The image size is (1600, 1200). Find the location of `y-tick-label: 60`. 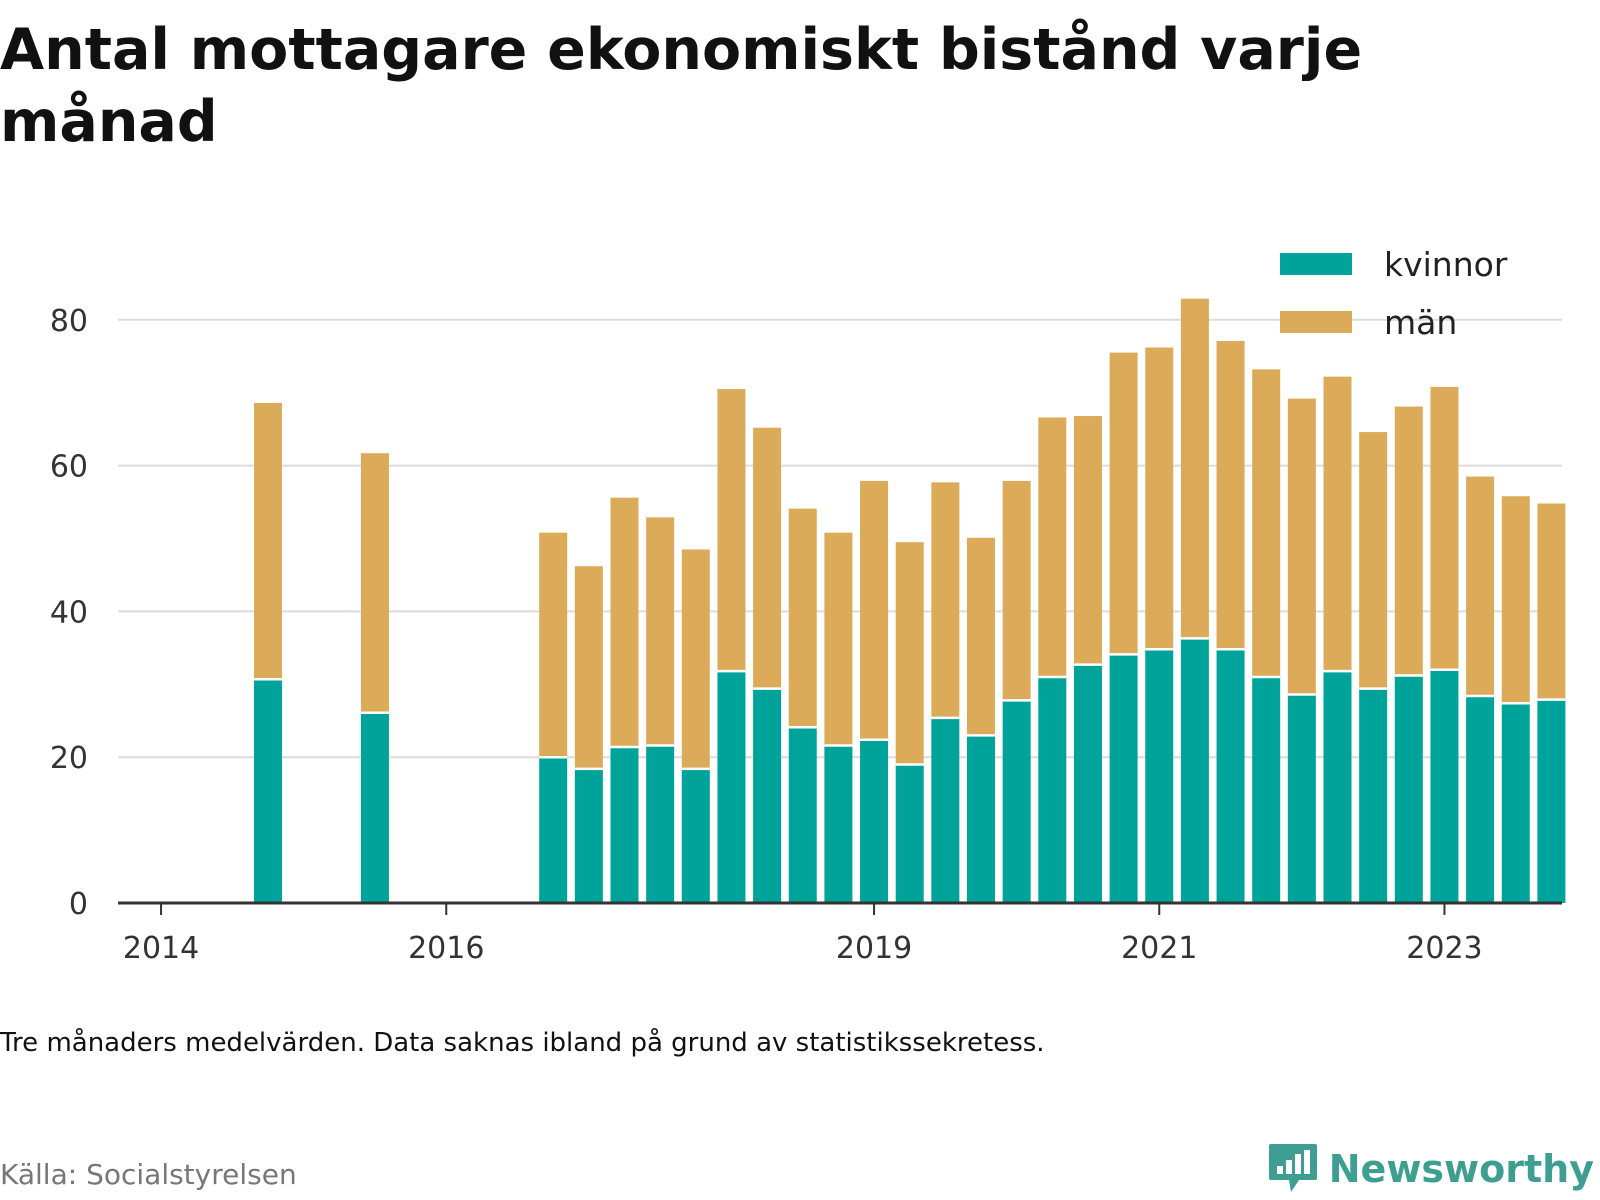

y-tick-label: 60 is located at coordinates (69, 467).